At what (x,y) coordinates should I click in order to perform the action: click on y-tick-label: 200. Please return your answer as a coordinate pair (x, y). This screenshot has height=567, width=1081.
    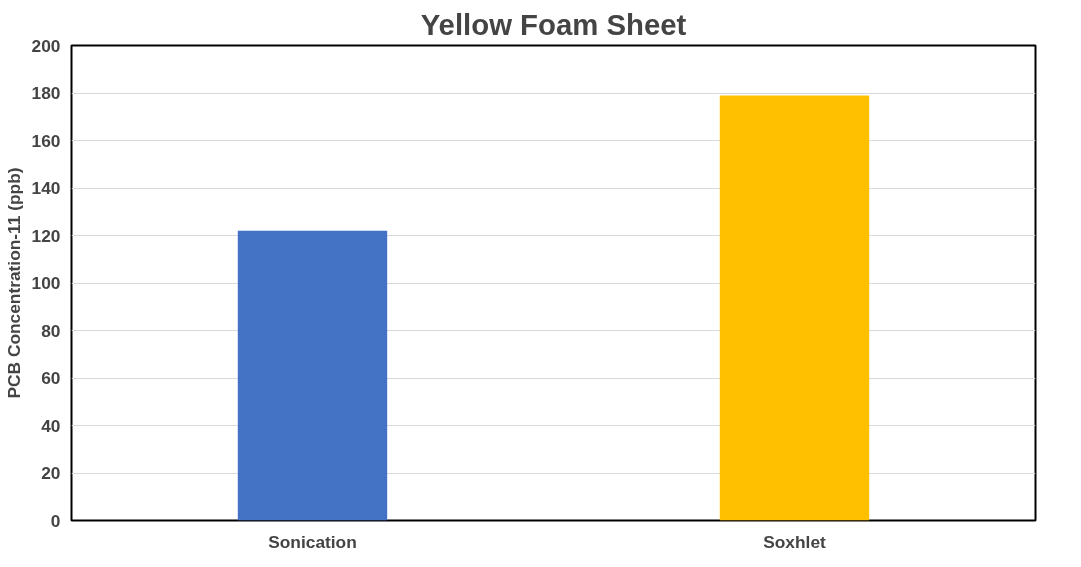
    Looking at the image, I should click on (46, 45).